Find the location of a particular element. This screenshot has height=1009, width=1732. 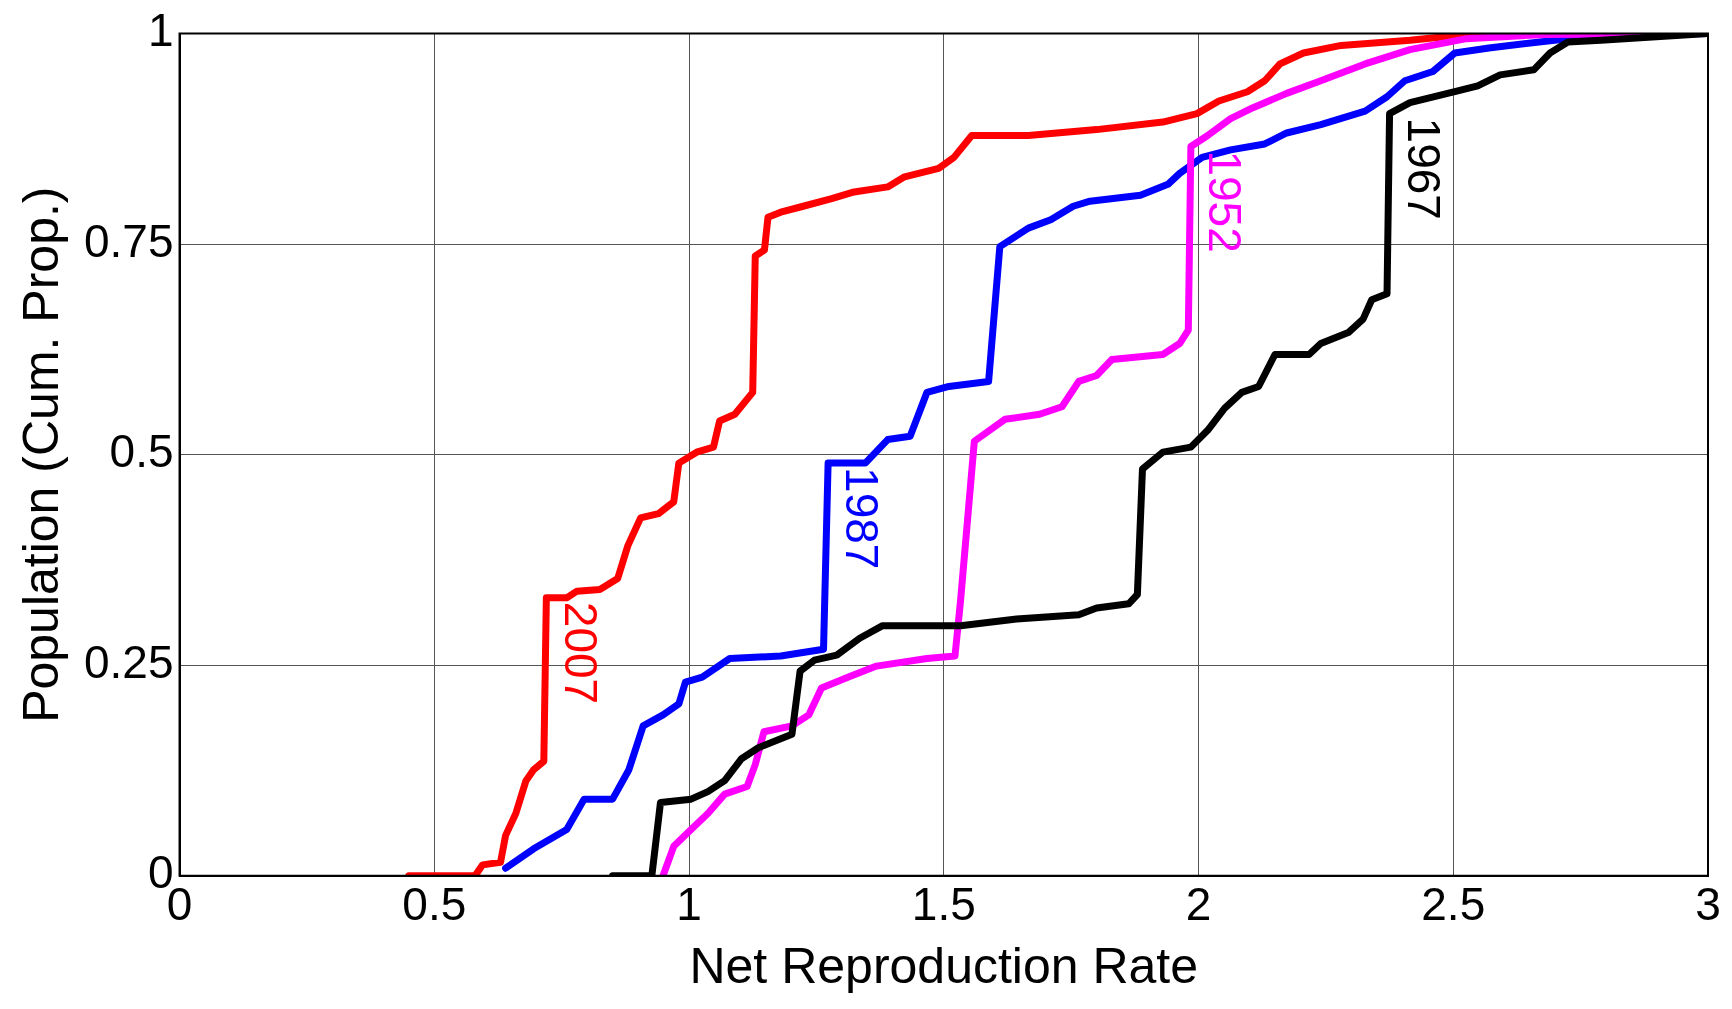

x-tick-label: 3 is located at coordinates (1708, 904).